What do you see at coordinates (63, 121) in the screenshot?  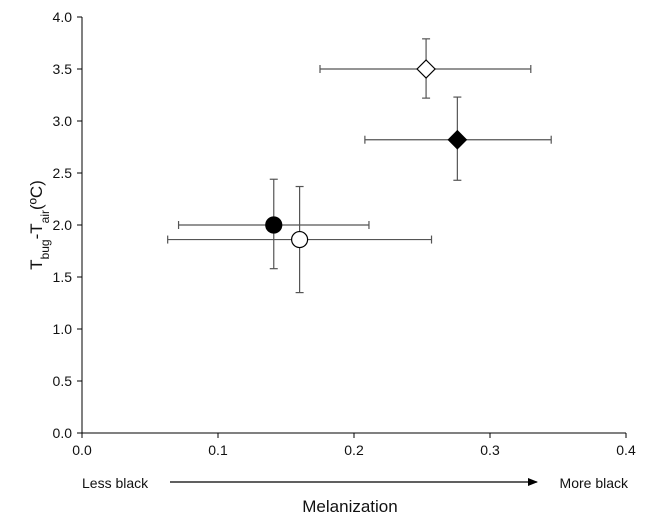 I see `y-tick-label: 3.0` at bounding box center [63, 121].